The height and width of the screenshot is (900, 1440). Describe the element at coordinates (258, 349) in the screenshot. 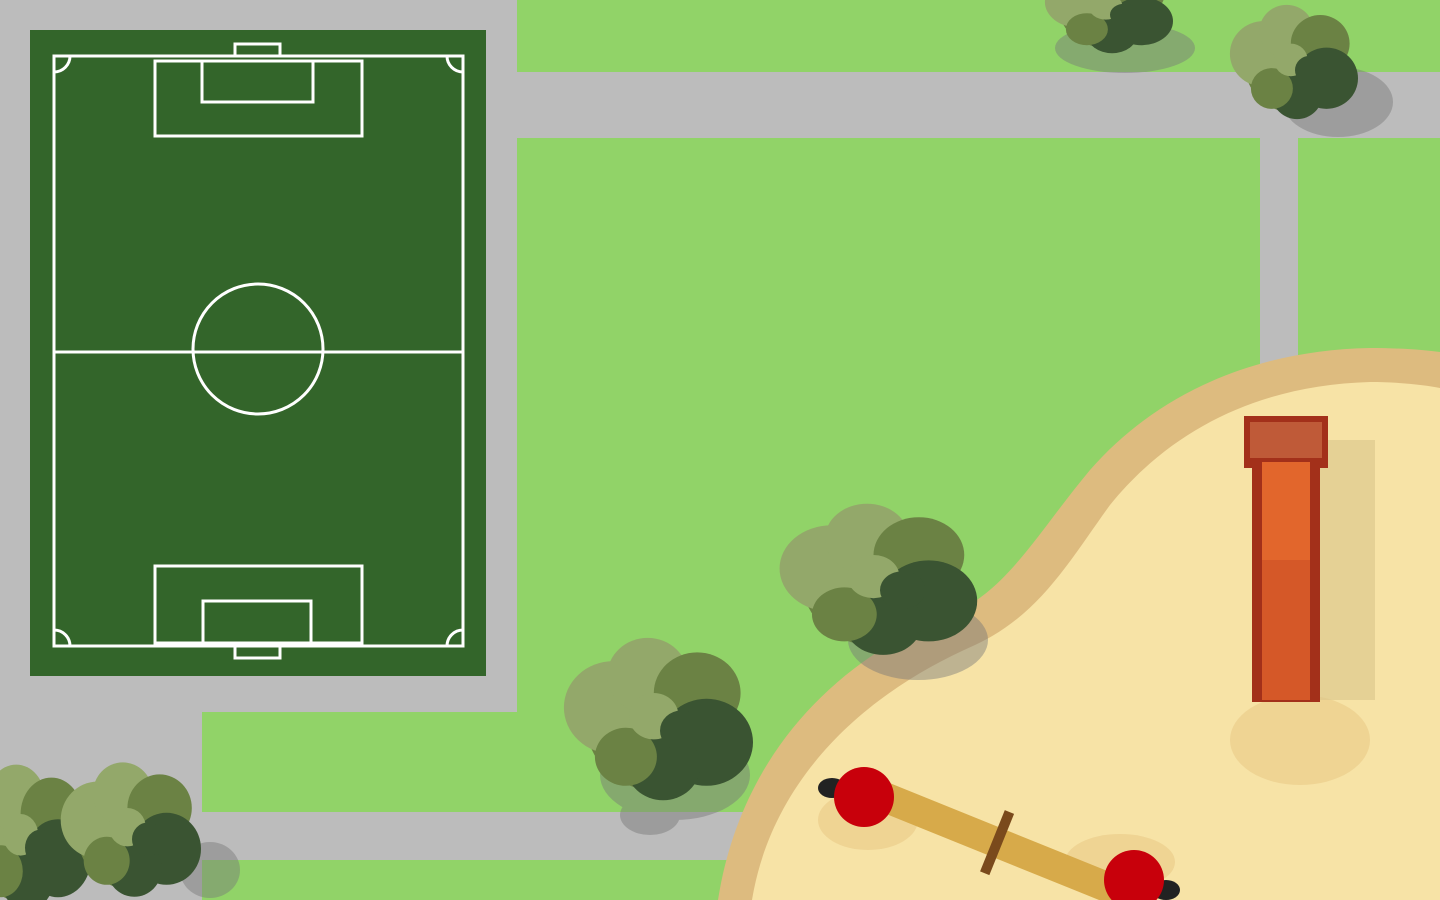

I see `pitch-center-circle` at that location.